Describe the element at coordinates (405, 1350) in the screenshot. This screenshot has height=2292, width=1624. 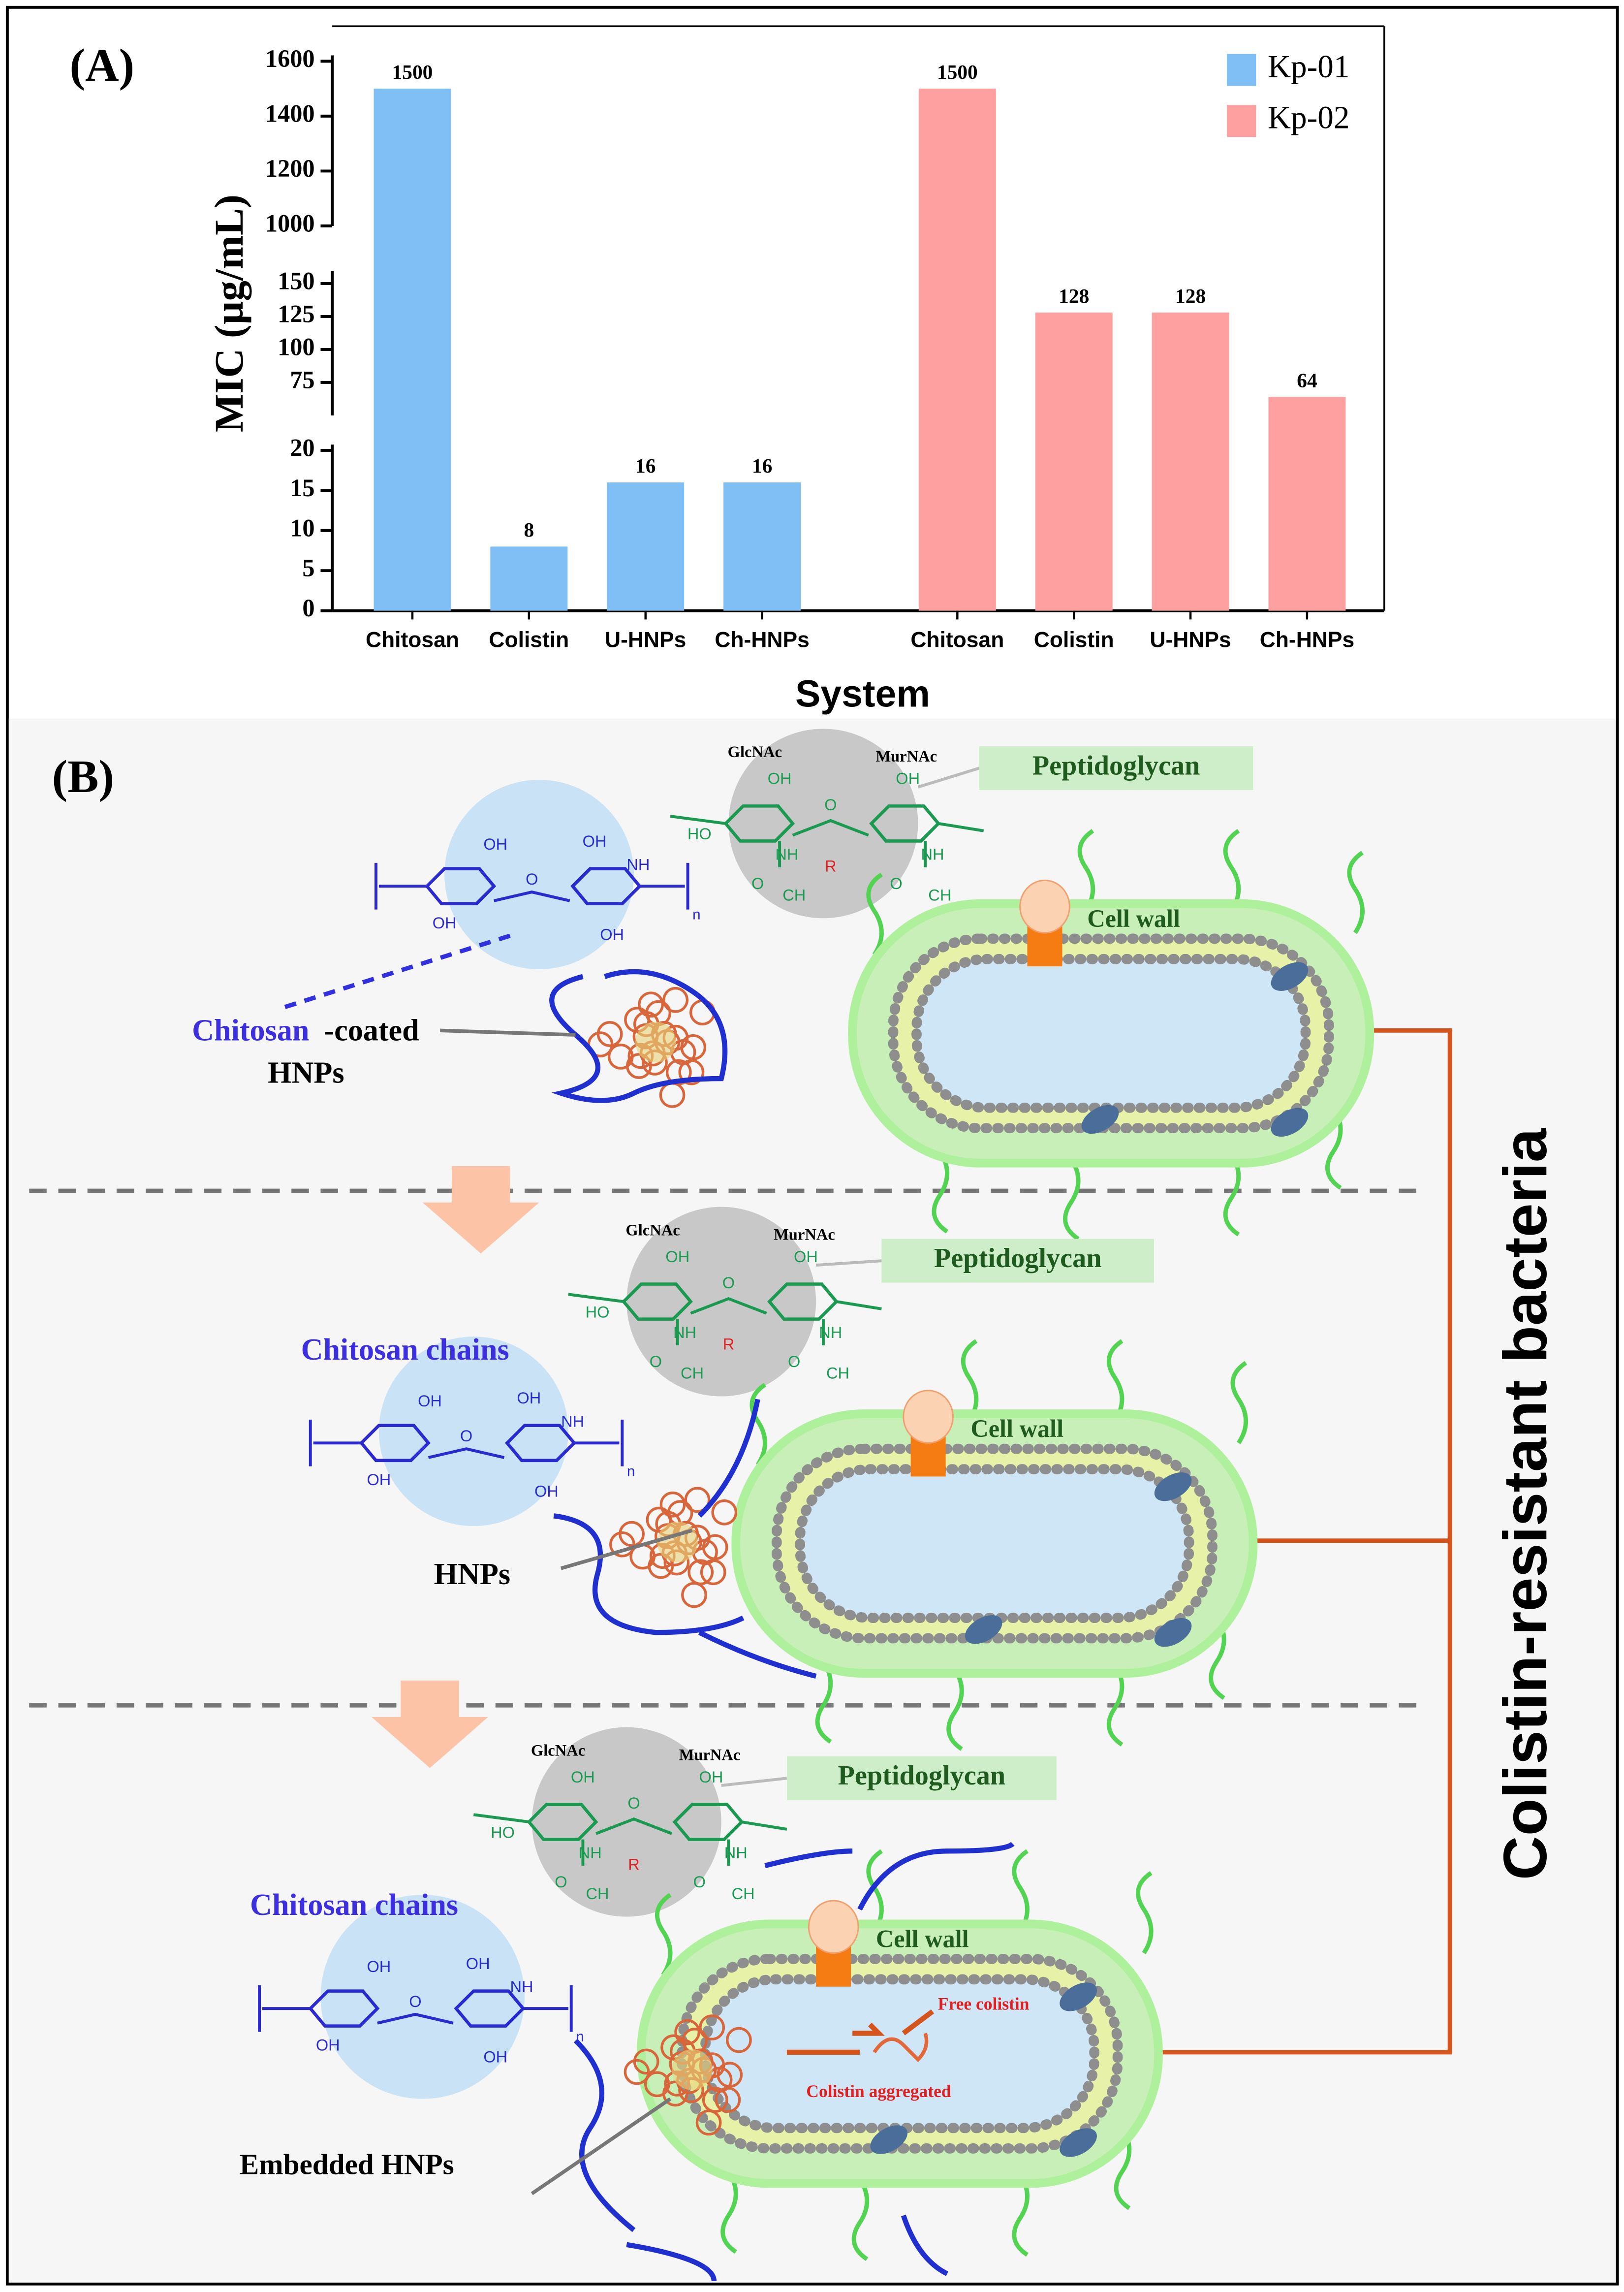
I see `label: Chitosan chains` at that location.